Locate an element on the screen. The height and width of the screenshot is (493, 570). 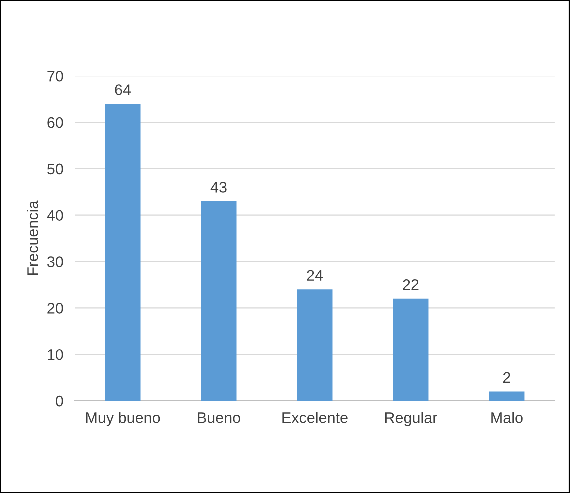
y-tick-label: 0 is located at coordinates (60, 401).